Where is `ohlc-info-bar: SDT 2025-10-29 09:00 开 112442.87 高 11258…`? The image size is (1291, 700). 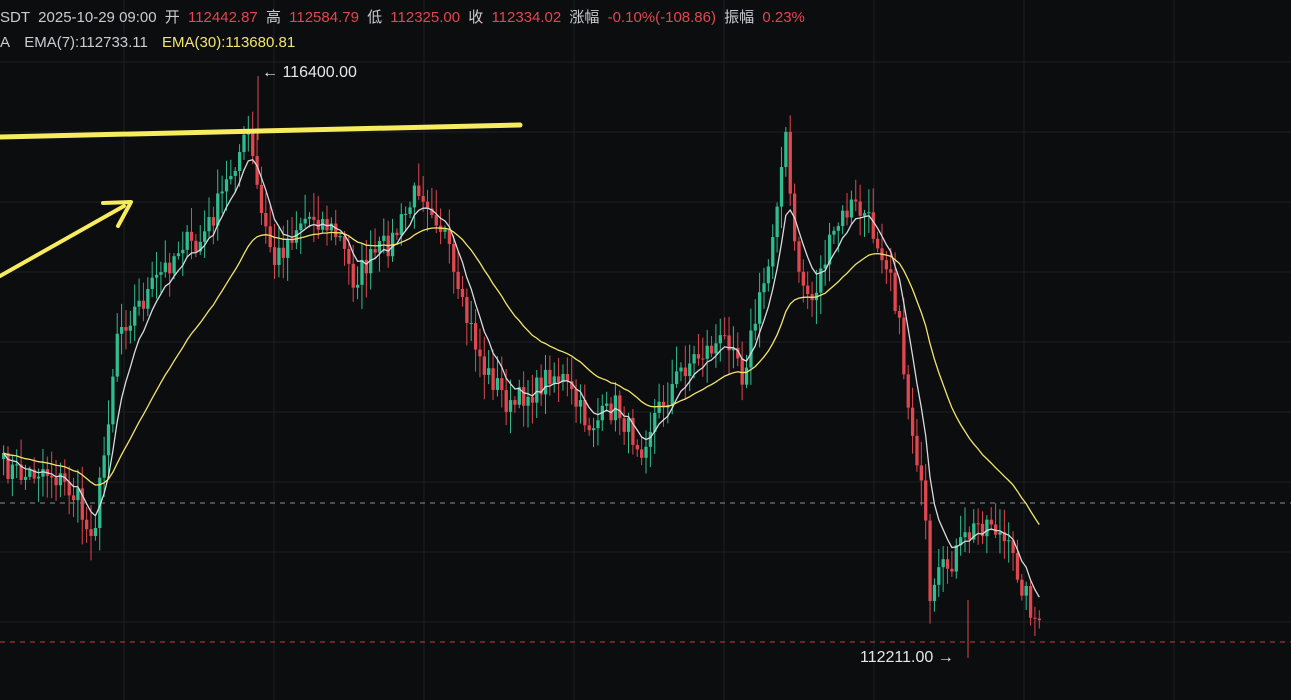 ohlc-info-bar: SDT 2025-10-29 09:00 开 112442.87 高 11258… is located at coordinates (404, 16).